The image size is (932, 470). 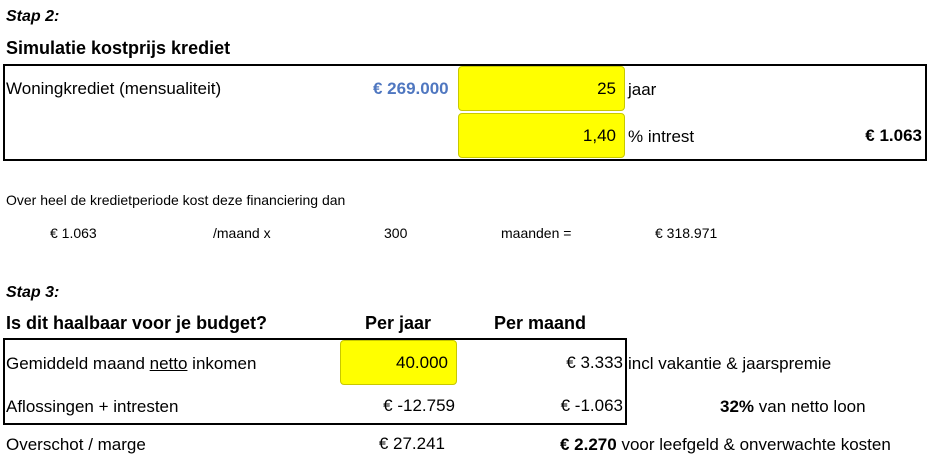 What do you see at coordinates (893, 135) in the screenshot?
I see `monthly-payment: € 1.063` at bounding box center [893, 135].